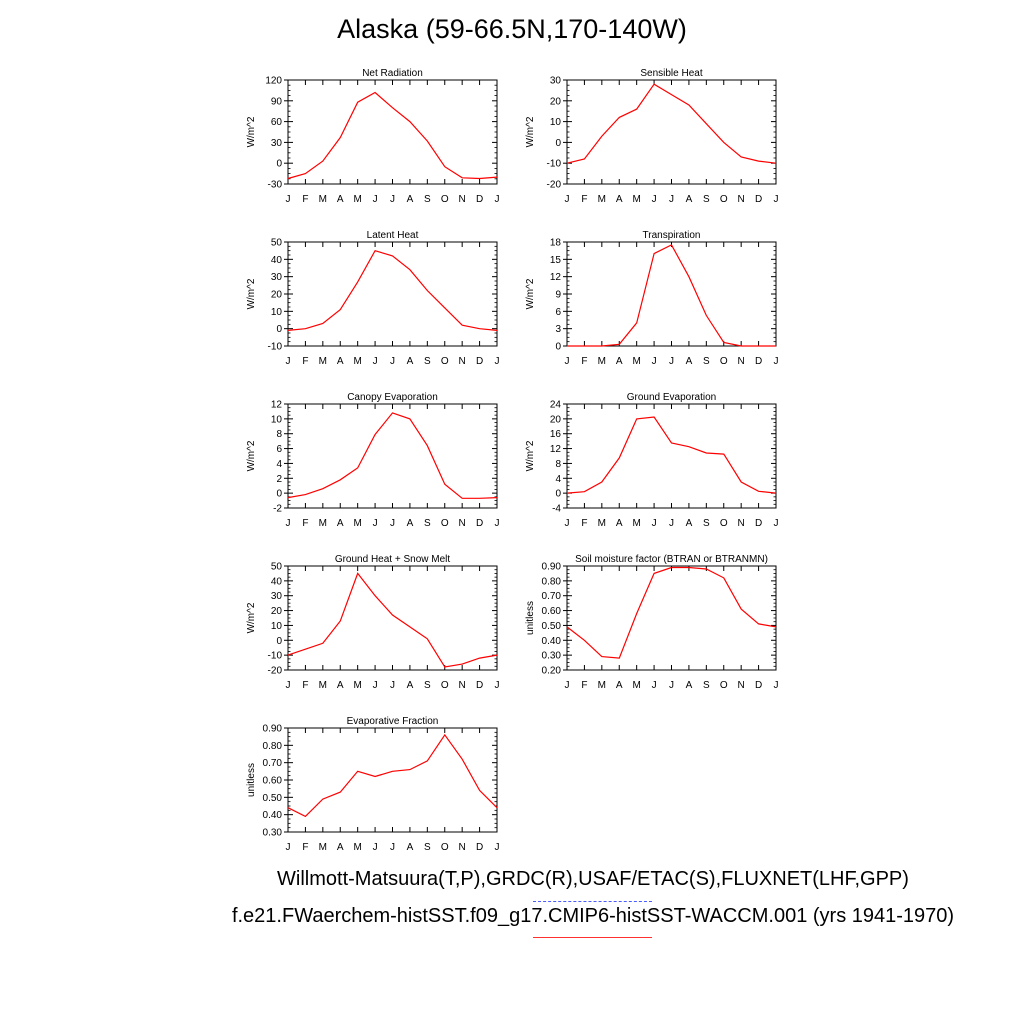 This screenshot has width=1024, height=1024. What do you see at coordinates (556, 434) in the screenshot?
I see `y-tick-label: 16` at bounding box center [556, 434].